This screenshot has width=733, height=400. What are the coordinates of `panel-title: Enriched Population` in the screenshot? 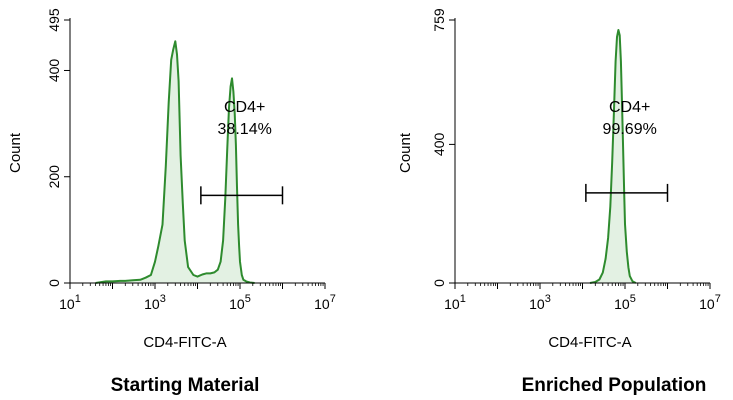 It's located at (614, 385).